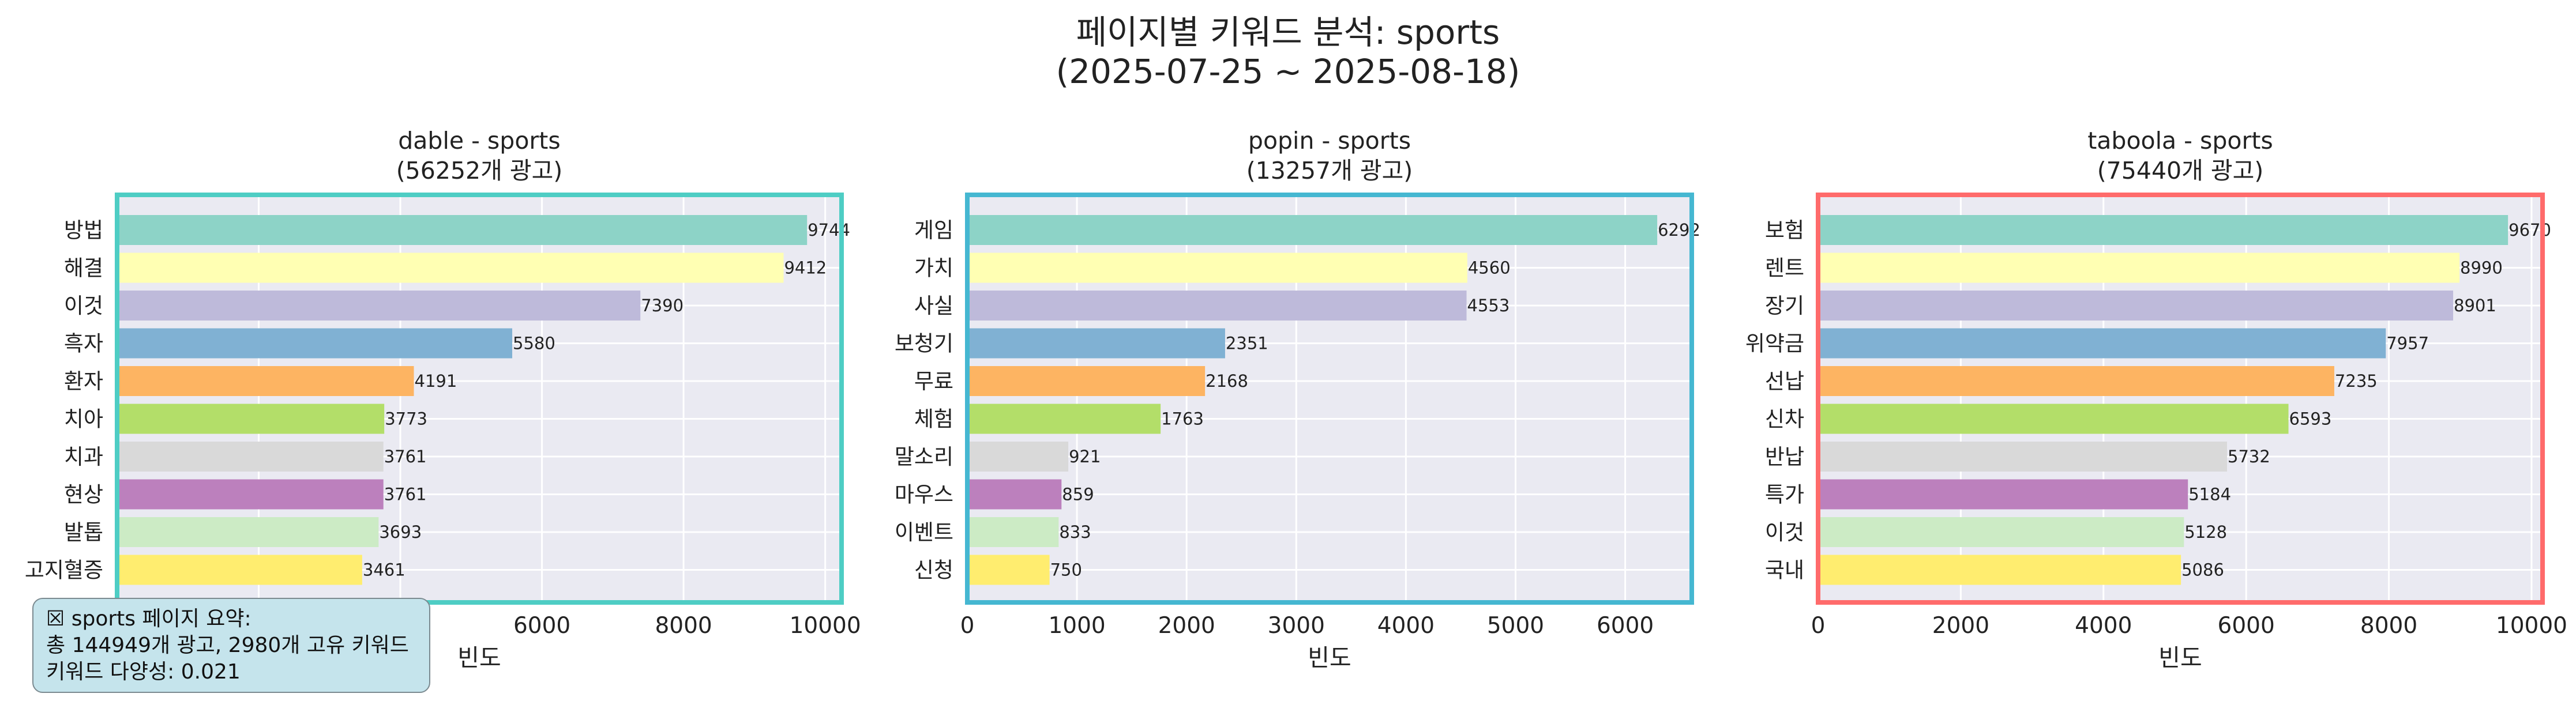 This screenshot has width=2576, height=701. What do you see at coordinates (84, 268) in the screenshot?
I see `category-label: 해결` at bounding box center [84, 268].